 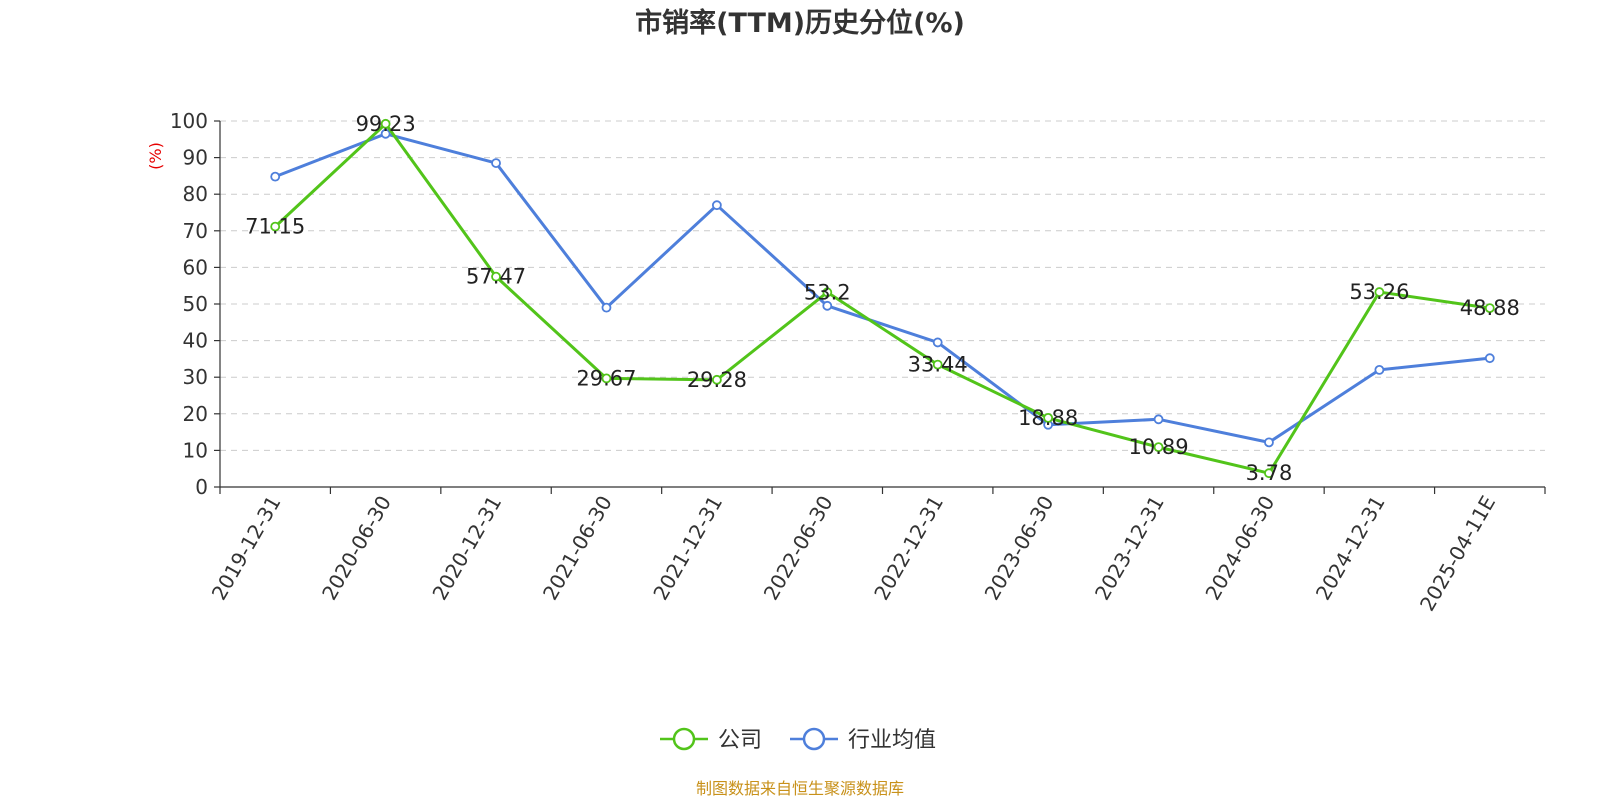 What do you see at coordinates (195, 267) in the screenshot?
I see `y-tick-label: 60` at bounding box center [195, 267].